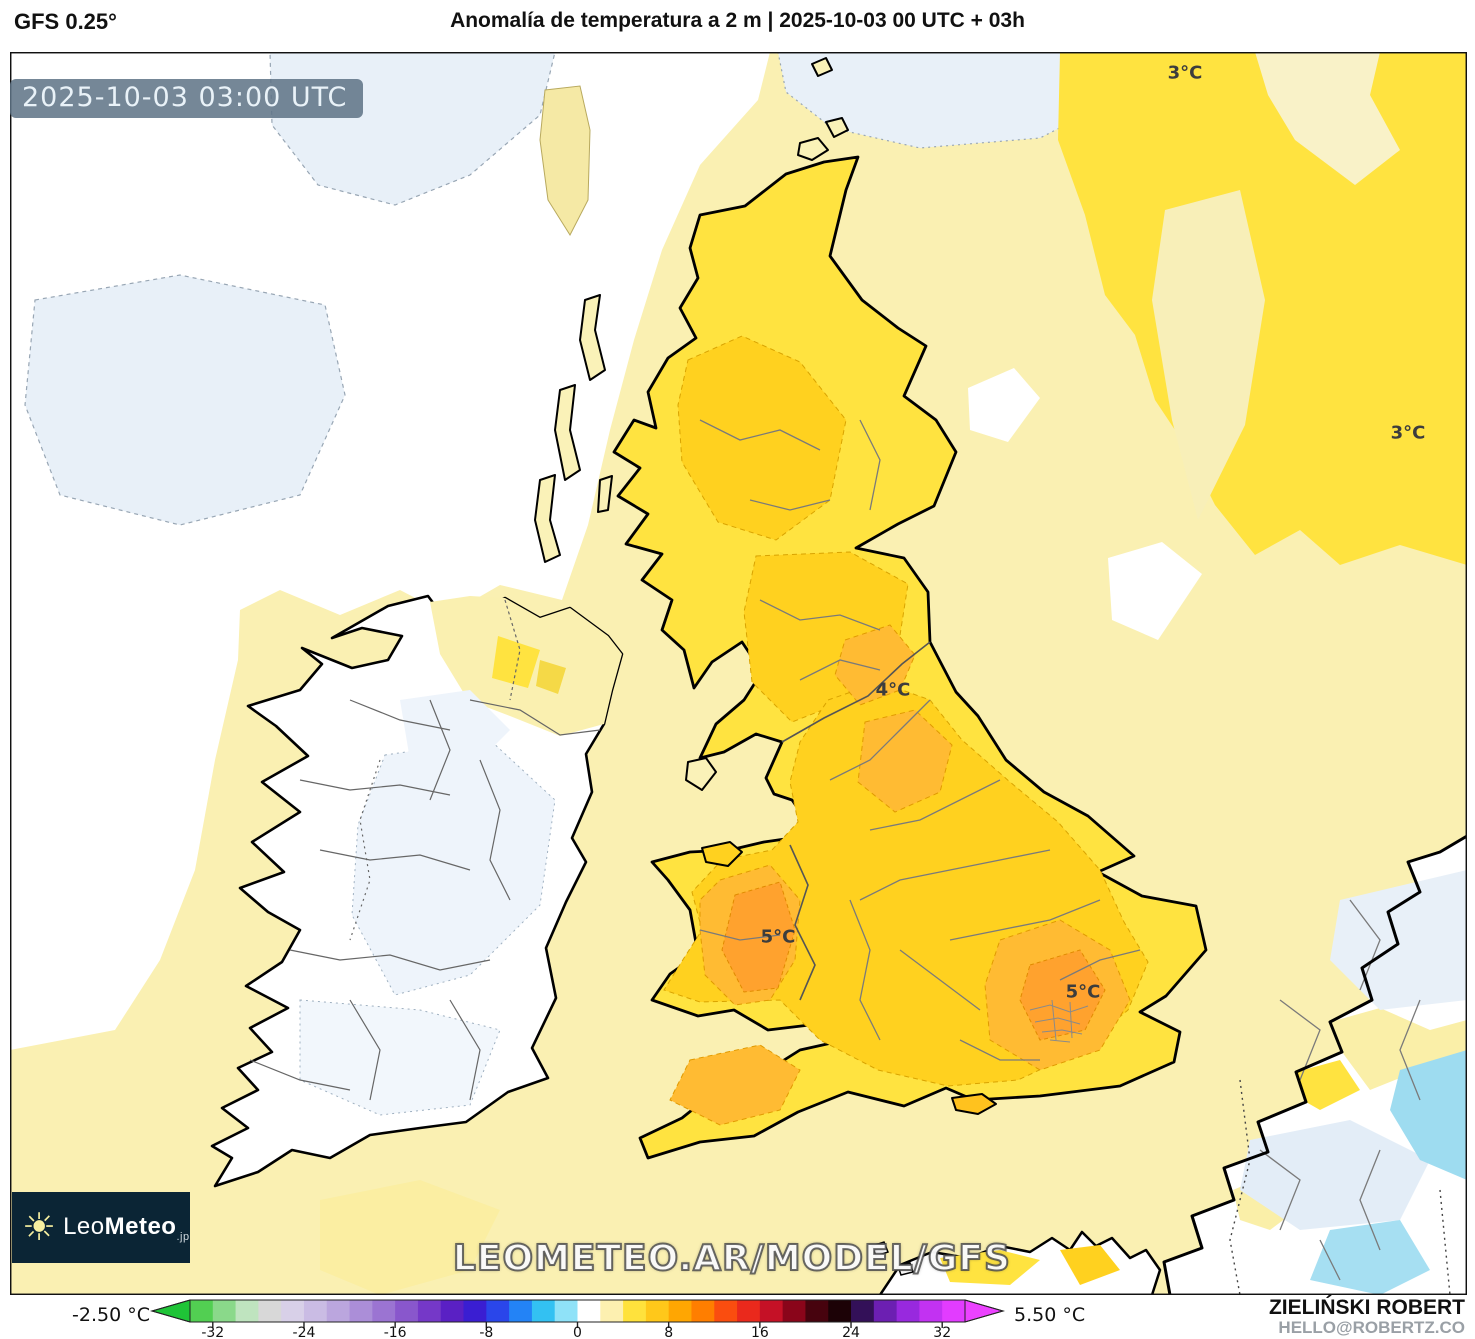  What do you see at coordinates (668, 1332) in the screenshot?
I see `svg-text: 8` at bounding box center [668, 1332].